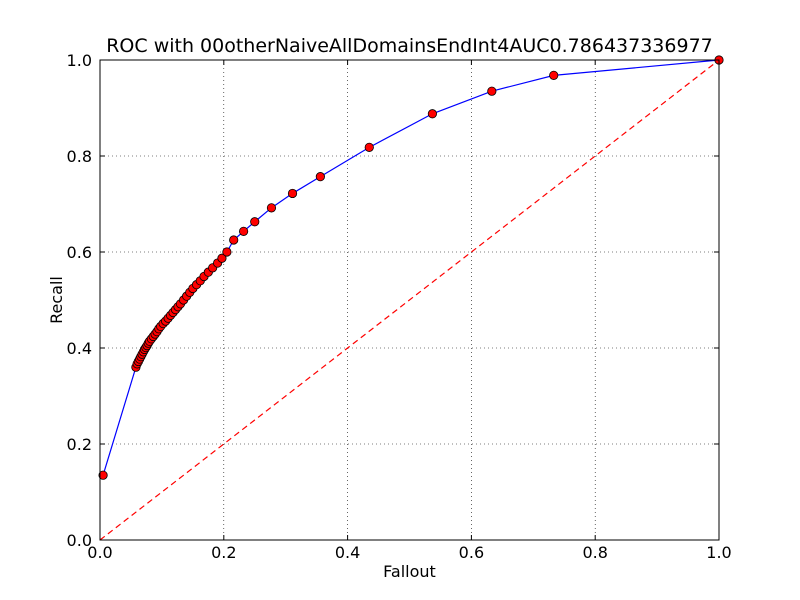 This screenshot has width=800, height=600. Describe the element at coordinates (79, 540) in the screenshot. I see `y-tick-label: 0.0` at that location.